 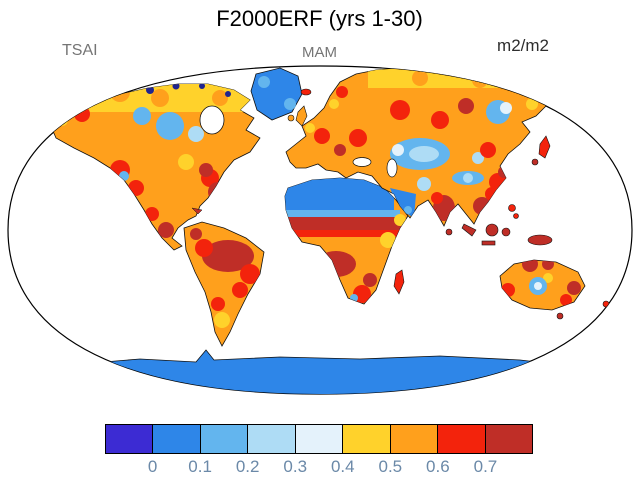 I want to click on plot-title: F2000ERF (yrs 1-30), so click(x=319, y=18).